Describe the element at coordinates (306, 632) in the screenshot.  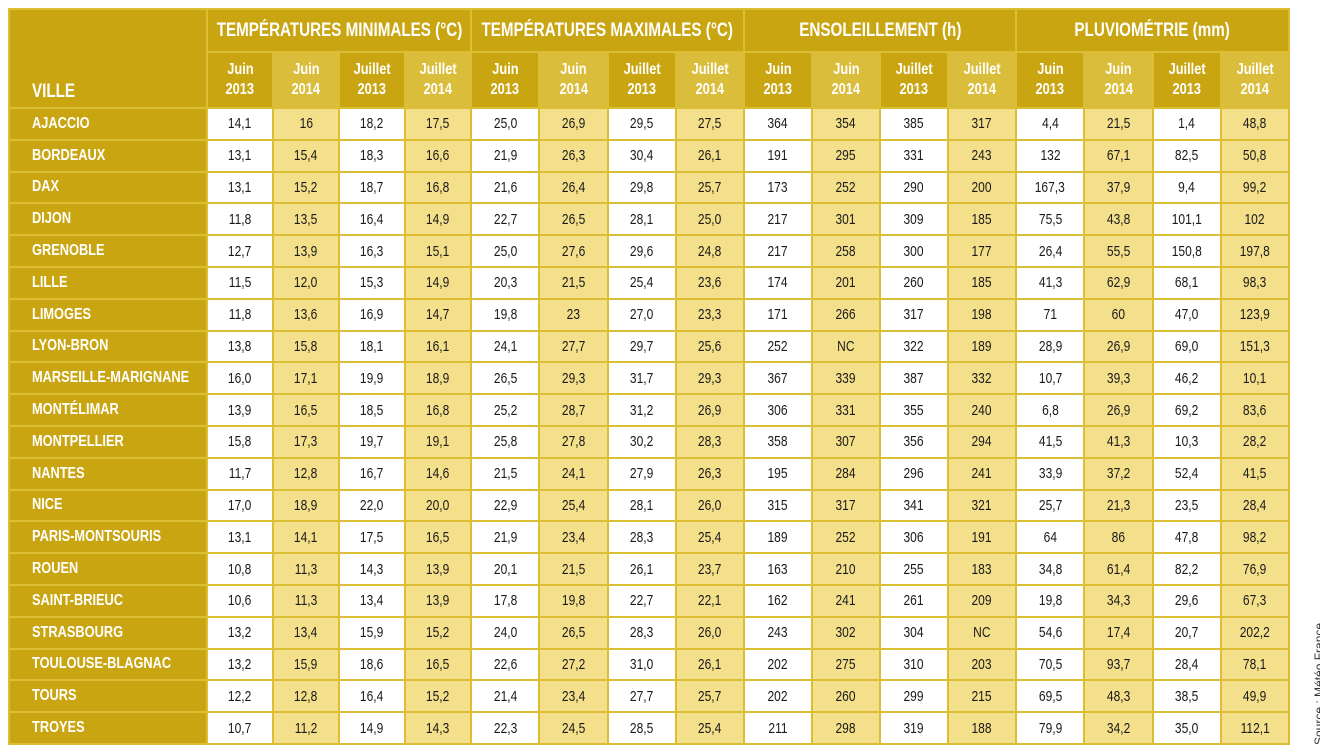
I see `value-cell: 13,4` at that location.